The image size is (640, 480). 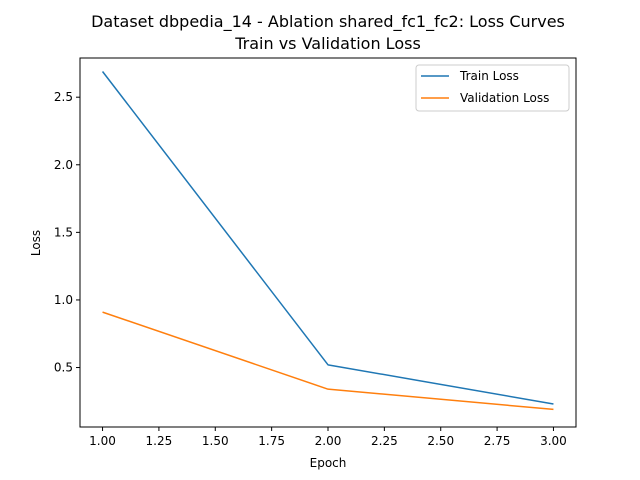 What do you see at coordinates (328, 361) in the screenshot?
I see `validation-loss-line` at bounding box center [328, 361].